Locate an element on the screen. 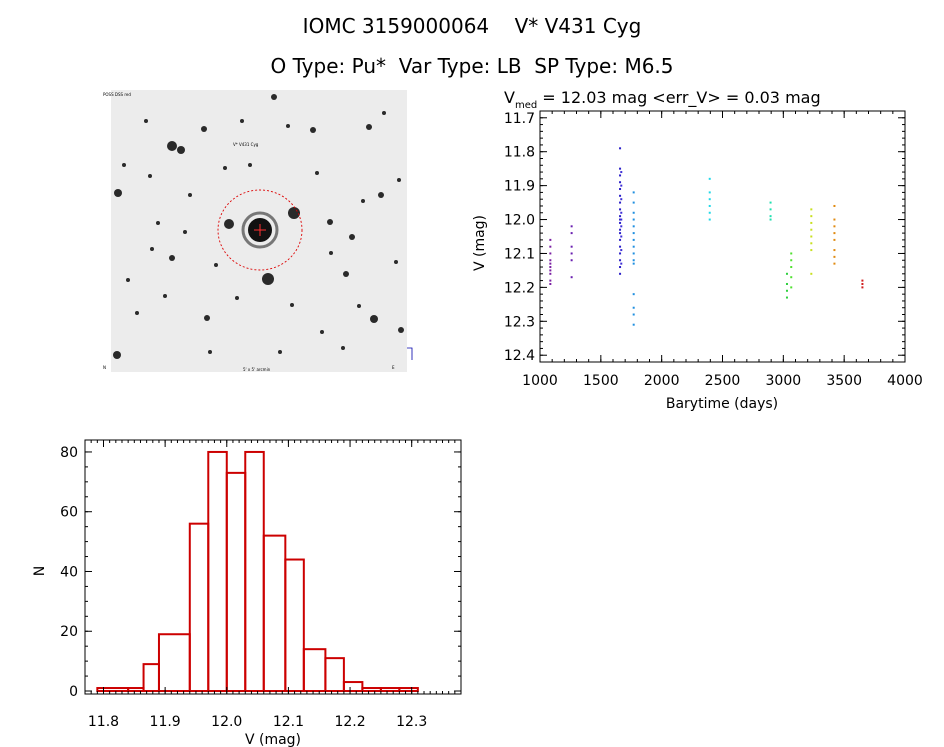 The width and height of the screenshot is (944, 747). light-curve-title: Vmed = 12.03 mag <err_V> = 0.03 mag is located at coordinates (662, 99).